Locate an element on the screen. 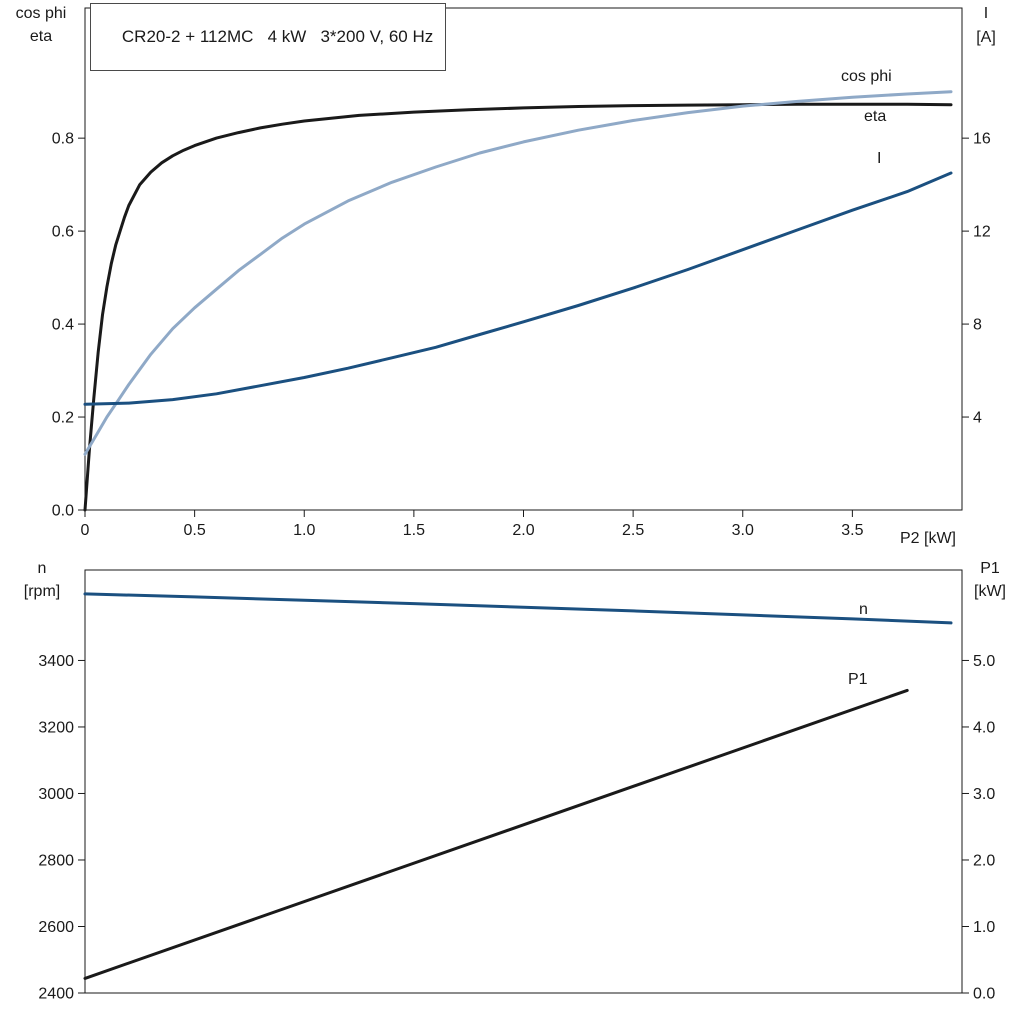 The width and height of the screenshot is (1024, 1024). left-axis-tick-label: 3200 is located at coordinates (56, 727).